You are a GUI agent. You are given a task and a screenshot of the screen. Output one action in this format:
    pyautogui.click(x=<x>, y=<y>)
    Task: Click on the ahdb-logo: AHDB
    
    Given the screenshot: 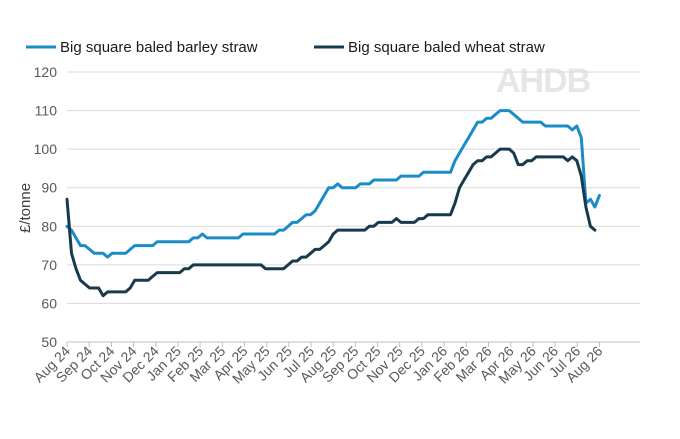 What is the action you would take?
    pyautogui.click(x=544, y=81)
    